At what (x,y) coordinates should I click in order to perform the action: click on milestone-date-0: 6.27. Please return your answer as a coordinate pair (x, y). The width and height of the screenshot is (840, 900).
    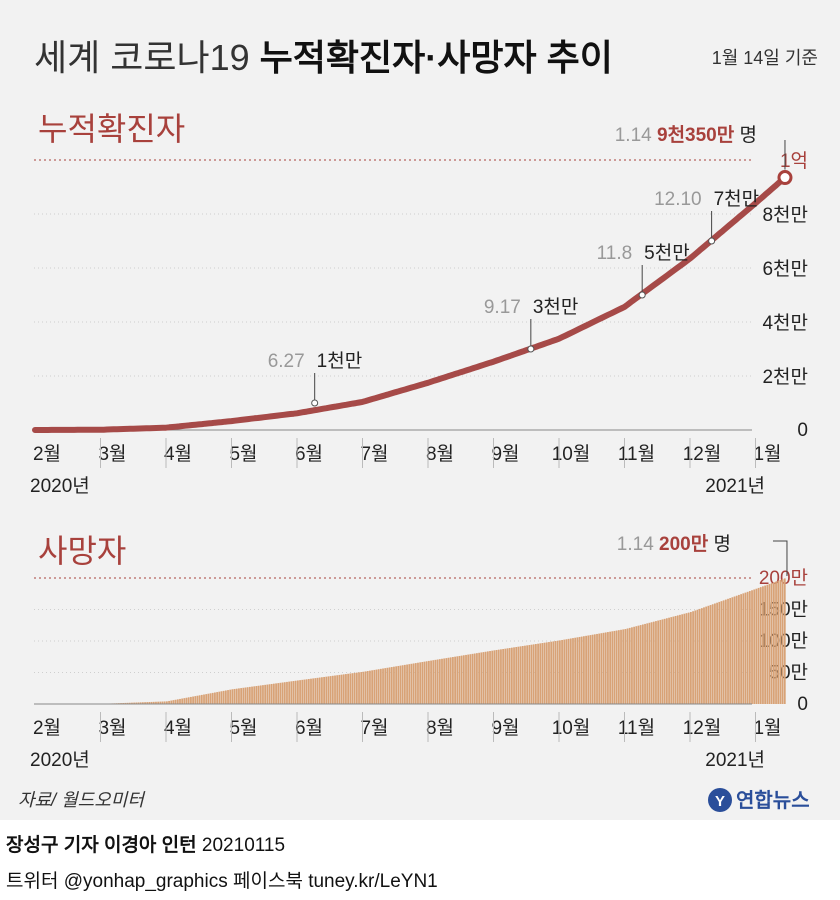
    Looking at the image, I should click on (286, 361).